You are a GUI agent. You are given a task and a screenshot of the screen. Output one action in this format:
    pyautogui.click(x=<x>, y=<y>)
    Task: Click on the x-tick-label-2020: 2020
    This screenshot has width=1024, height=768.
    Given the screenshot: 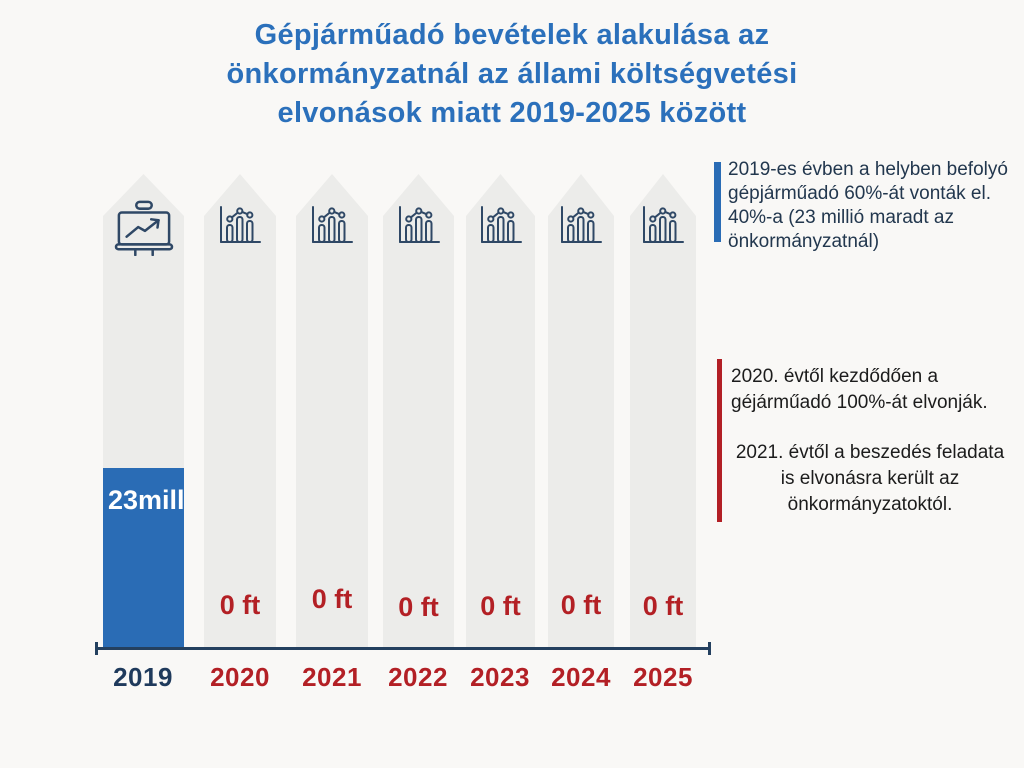 What is the action you would take?
    pyautogui.click(x=240, y=677)
    